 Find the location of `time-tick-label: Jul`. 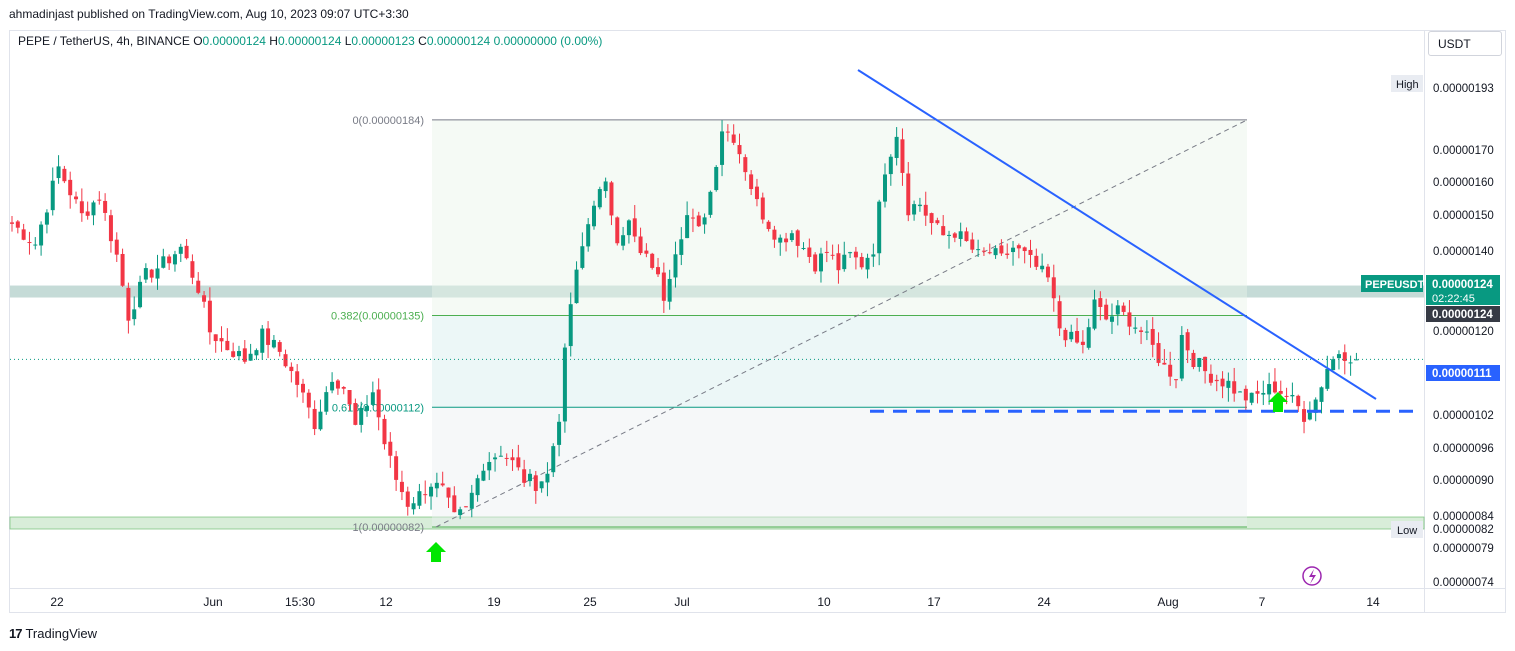

time-tick-label: Jul is located at coordinates (681, 602).